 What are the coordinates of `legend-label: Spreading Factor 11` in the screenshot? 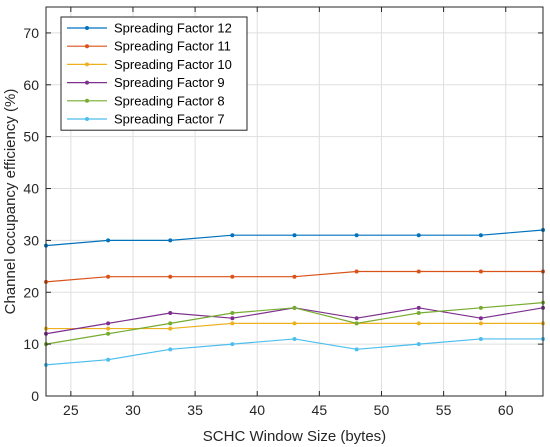 It's located at (172, 46).